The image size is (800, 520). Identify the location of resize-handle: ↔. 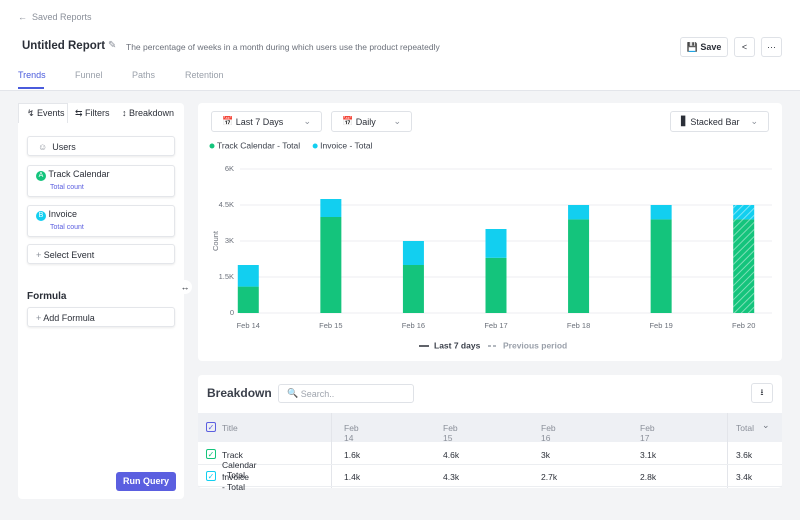
(185, 287).